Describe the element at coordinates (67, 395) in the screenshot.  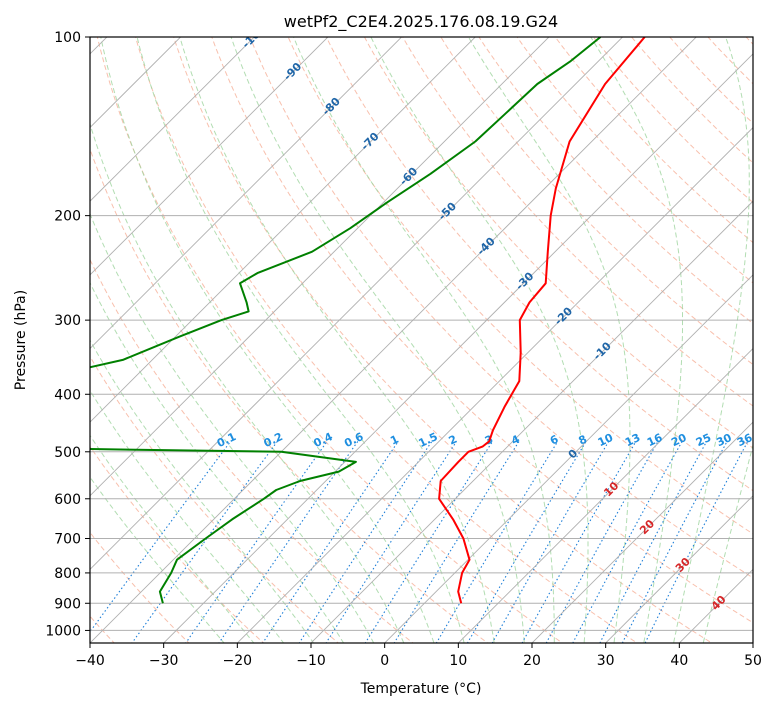
I see `y-tick-label: 400` at that location.